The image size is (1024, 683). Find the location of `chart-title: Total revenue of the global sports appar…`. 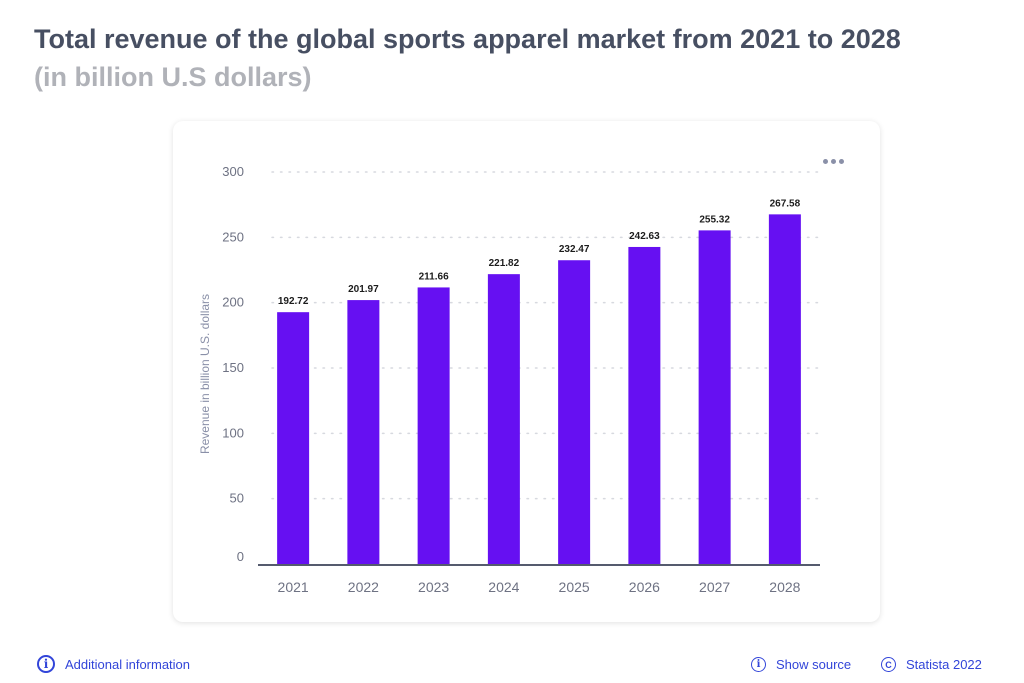

chart-title: Total revenue of the global sports appar… is located at coordinates (467, 39).